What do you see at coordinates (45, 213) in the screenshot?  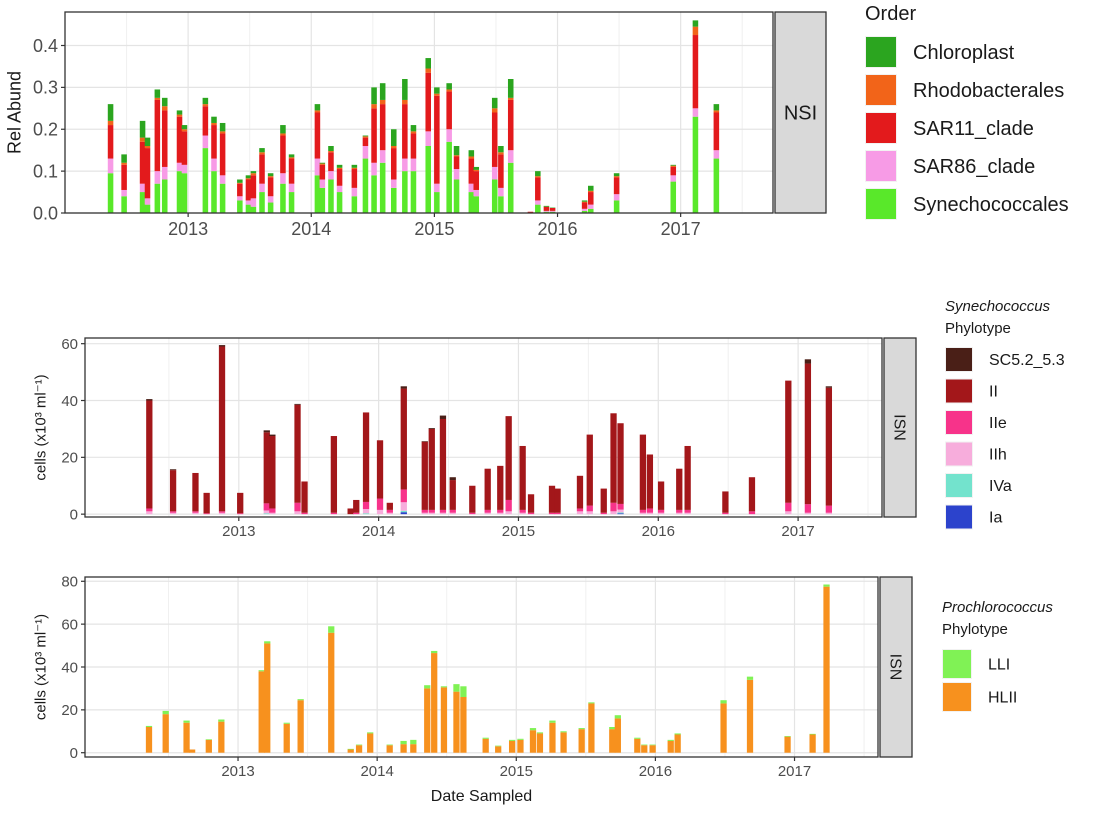 I see `y-tick-label: 0.0` at bounding box center [45, 213].